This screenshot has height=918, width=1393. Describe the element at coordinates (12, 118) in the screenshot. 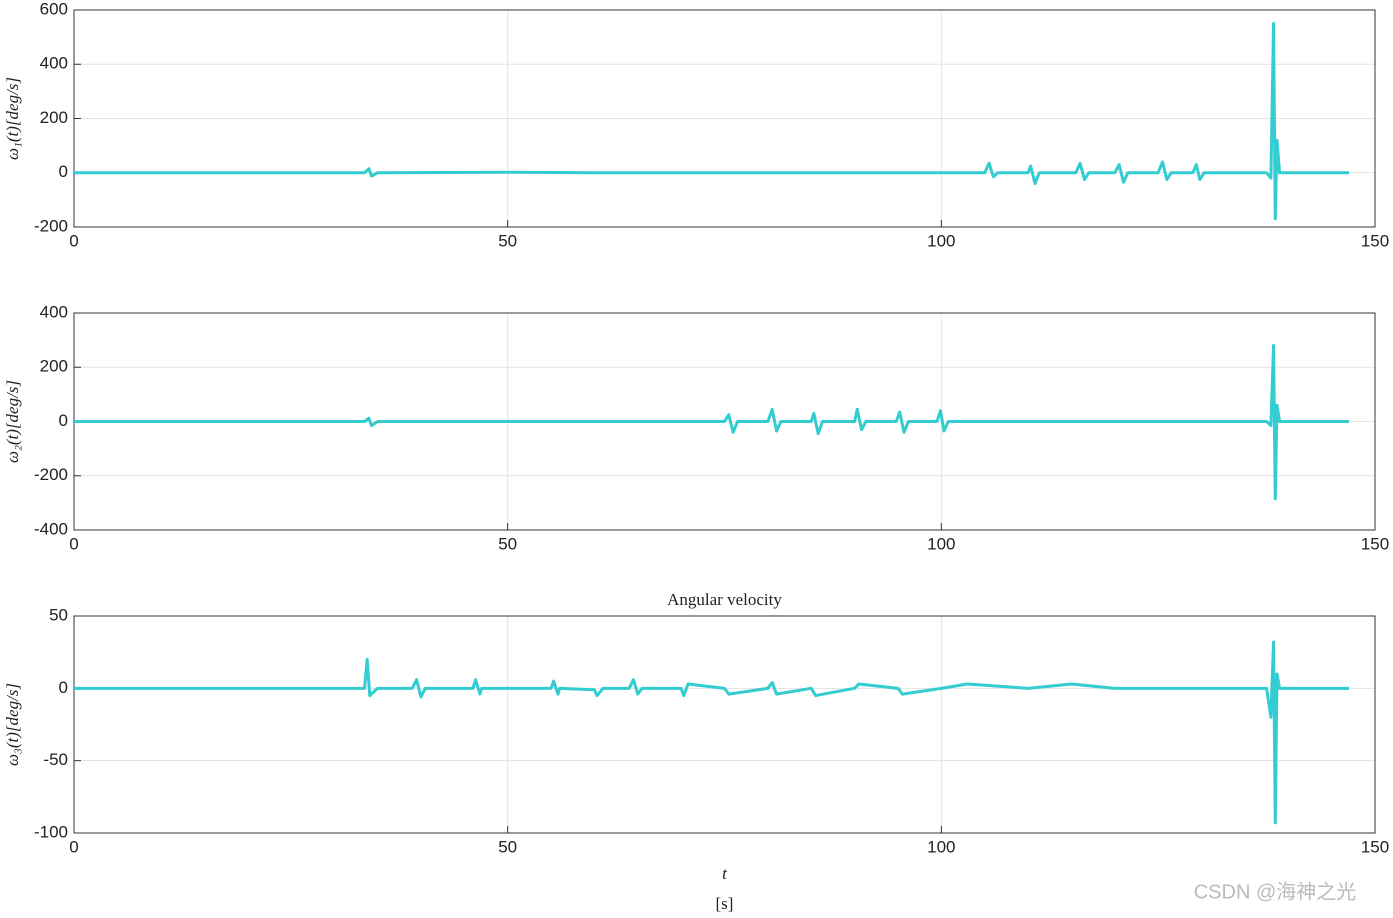

I see `y-axis-label: ω₁(t)[deg/s]` at that location.